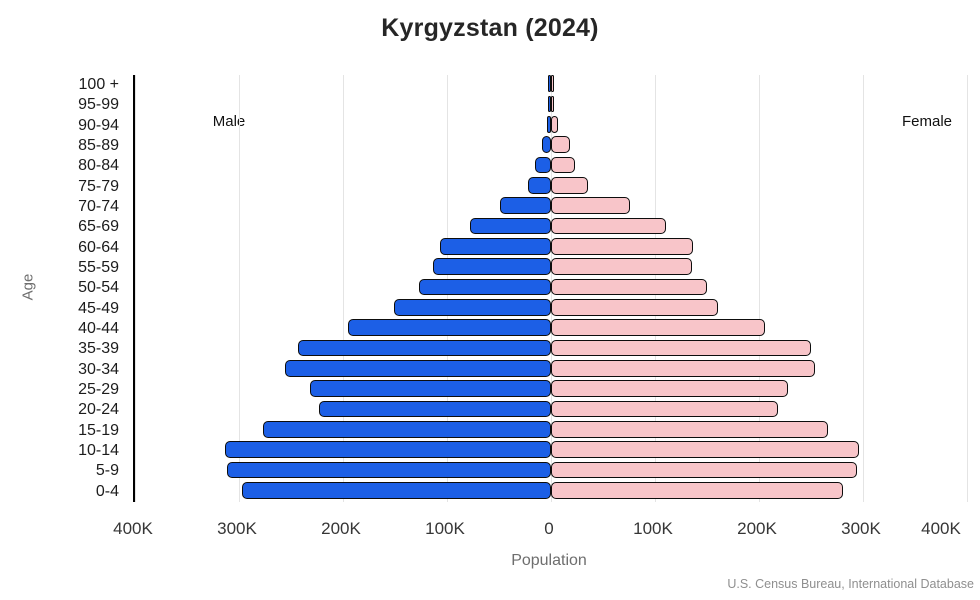  I want to click on y-tick-label: 85-89, so click(98, 145).